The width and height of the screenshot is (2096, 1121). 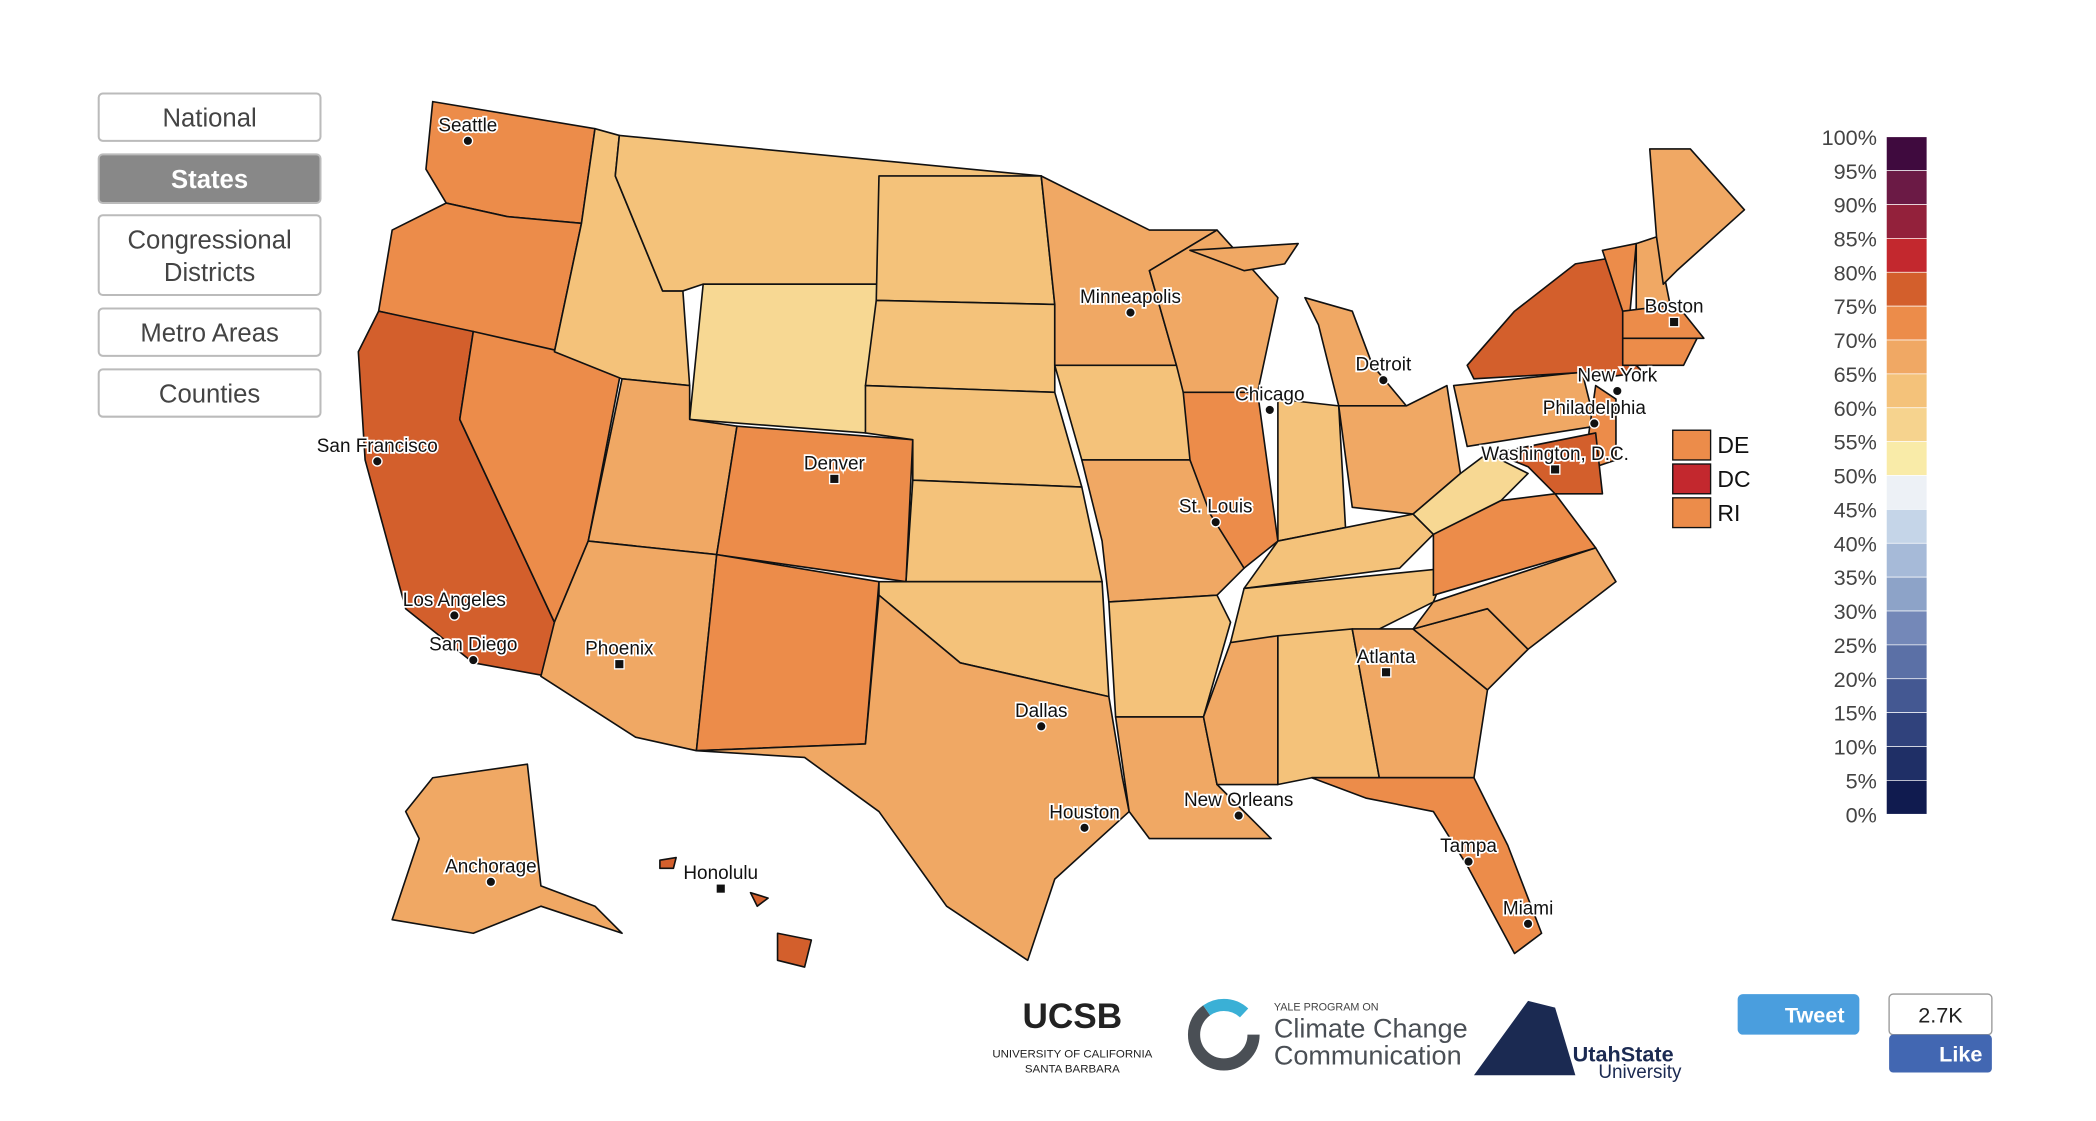 I want to click on scale-label: 85%, so click(x=1855, y=239).